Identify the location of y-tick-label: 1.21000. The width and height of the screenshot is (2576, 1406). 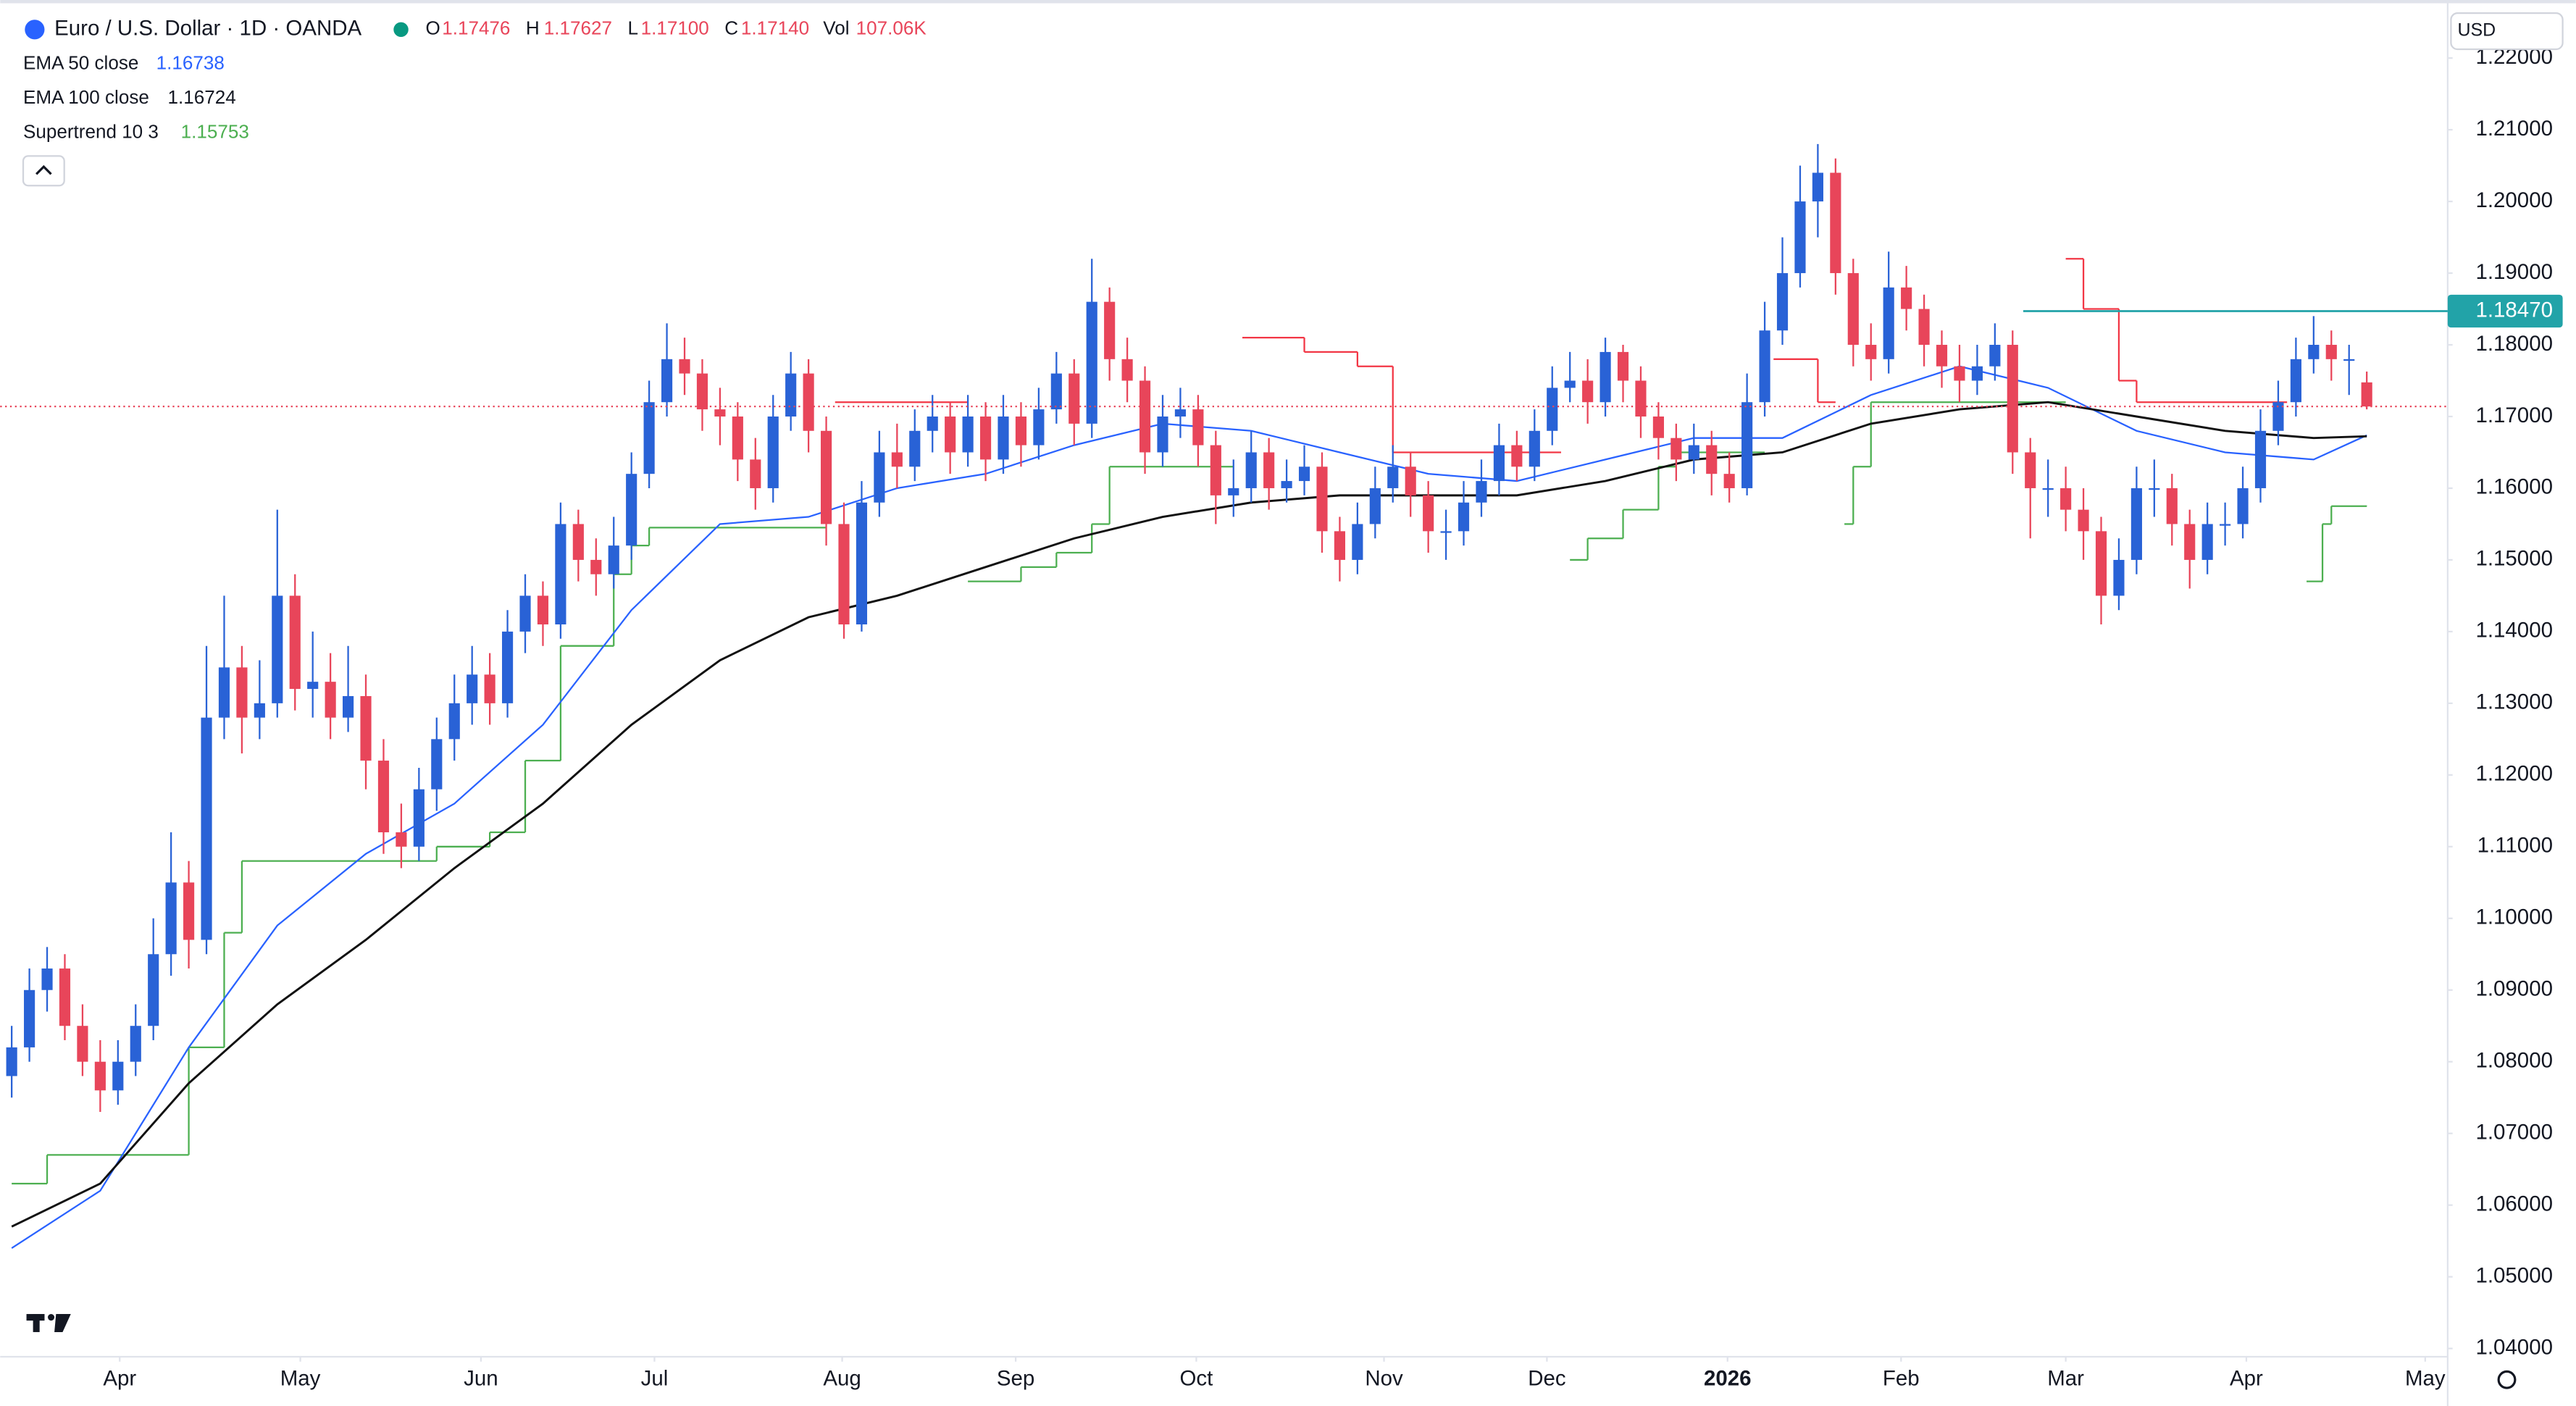
(2514, 129).